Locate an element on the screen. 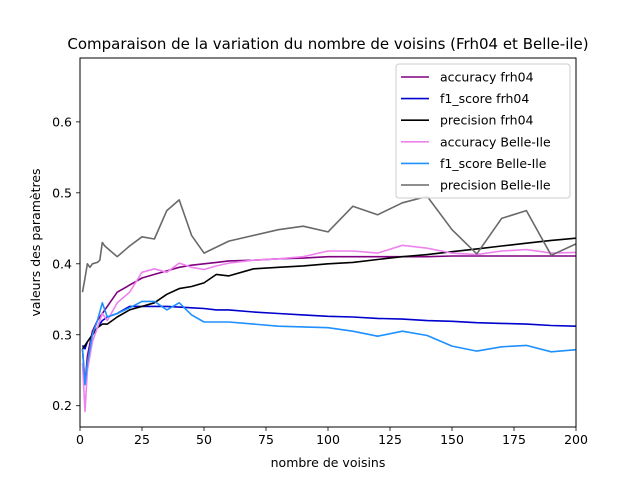  y-axis-label: valeurs des paramètres is located at coordinates (35, 242).